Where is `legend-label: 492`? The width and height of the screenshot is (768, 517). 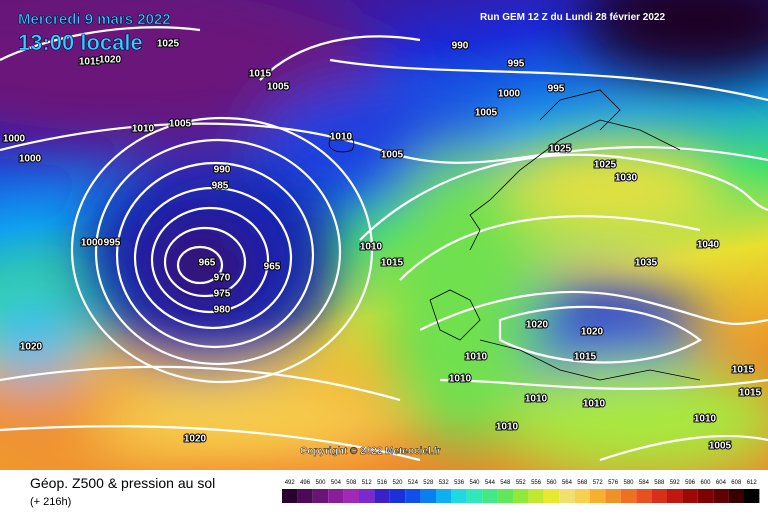 legend-label: 492 is located at coordinates (290, 483).